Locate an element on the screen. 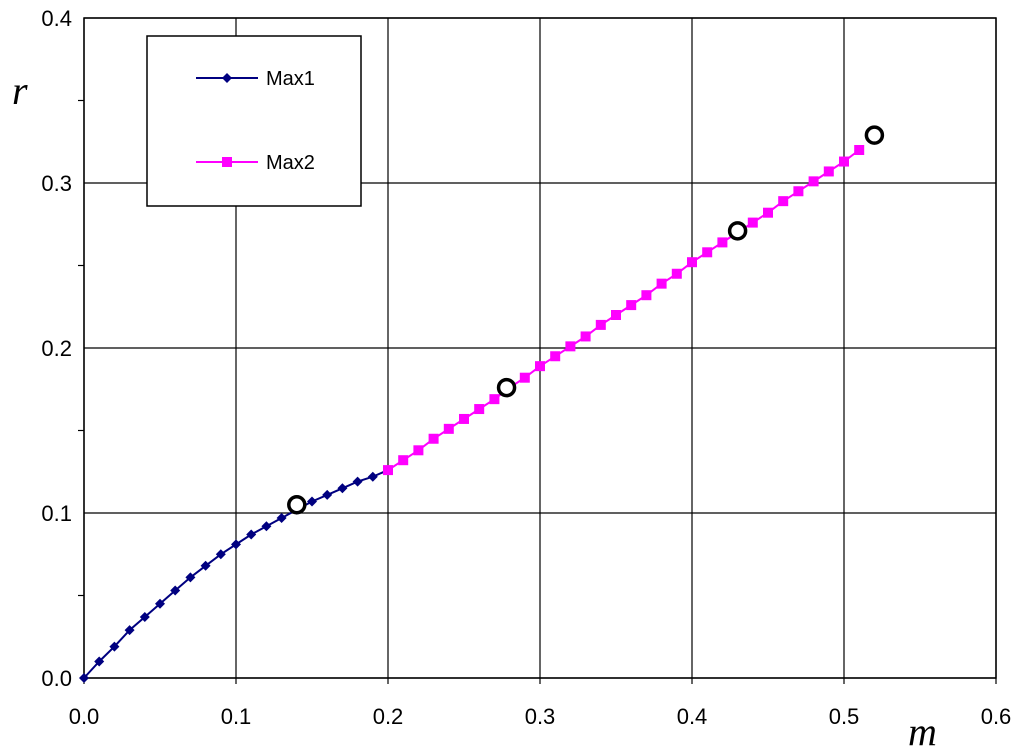 This screenshot has width=1024, height=754. y-axis-label: r is located at coordinates (20, 90).